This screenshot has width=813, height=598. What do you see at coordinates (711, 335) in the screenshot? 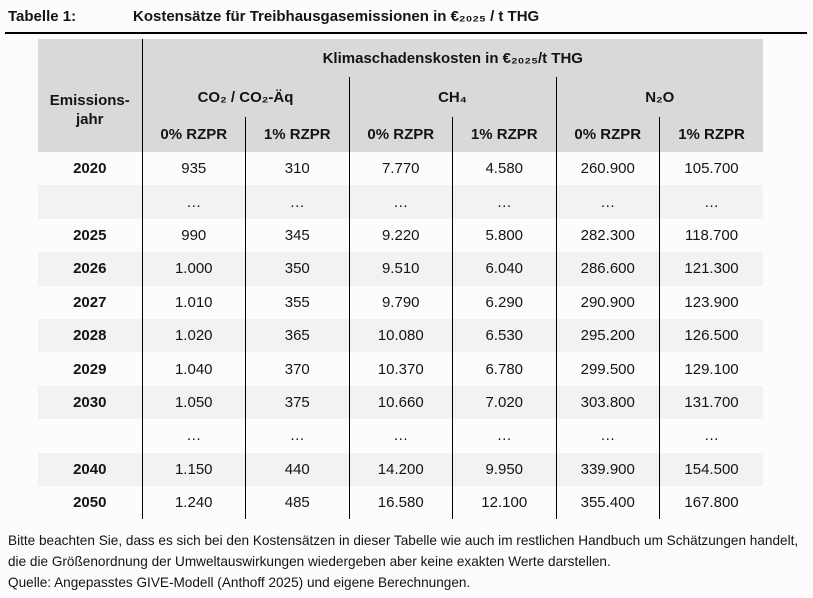
I see `value-cell: 126.500` at bounding box center [711, 335].